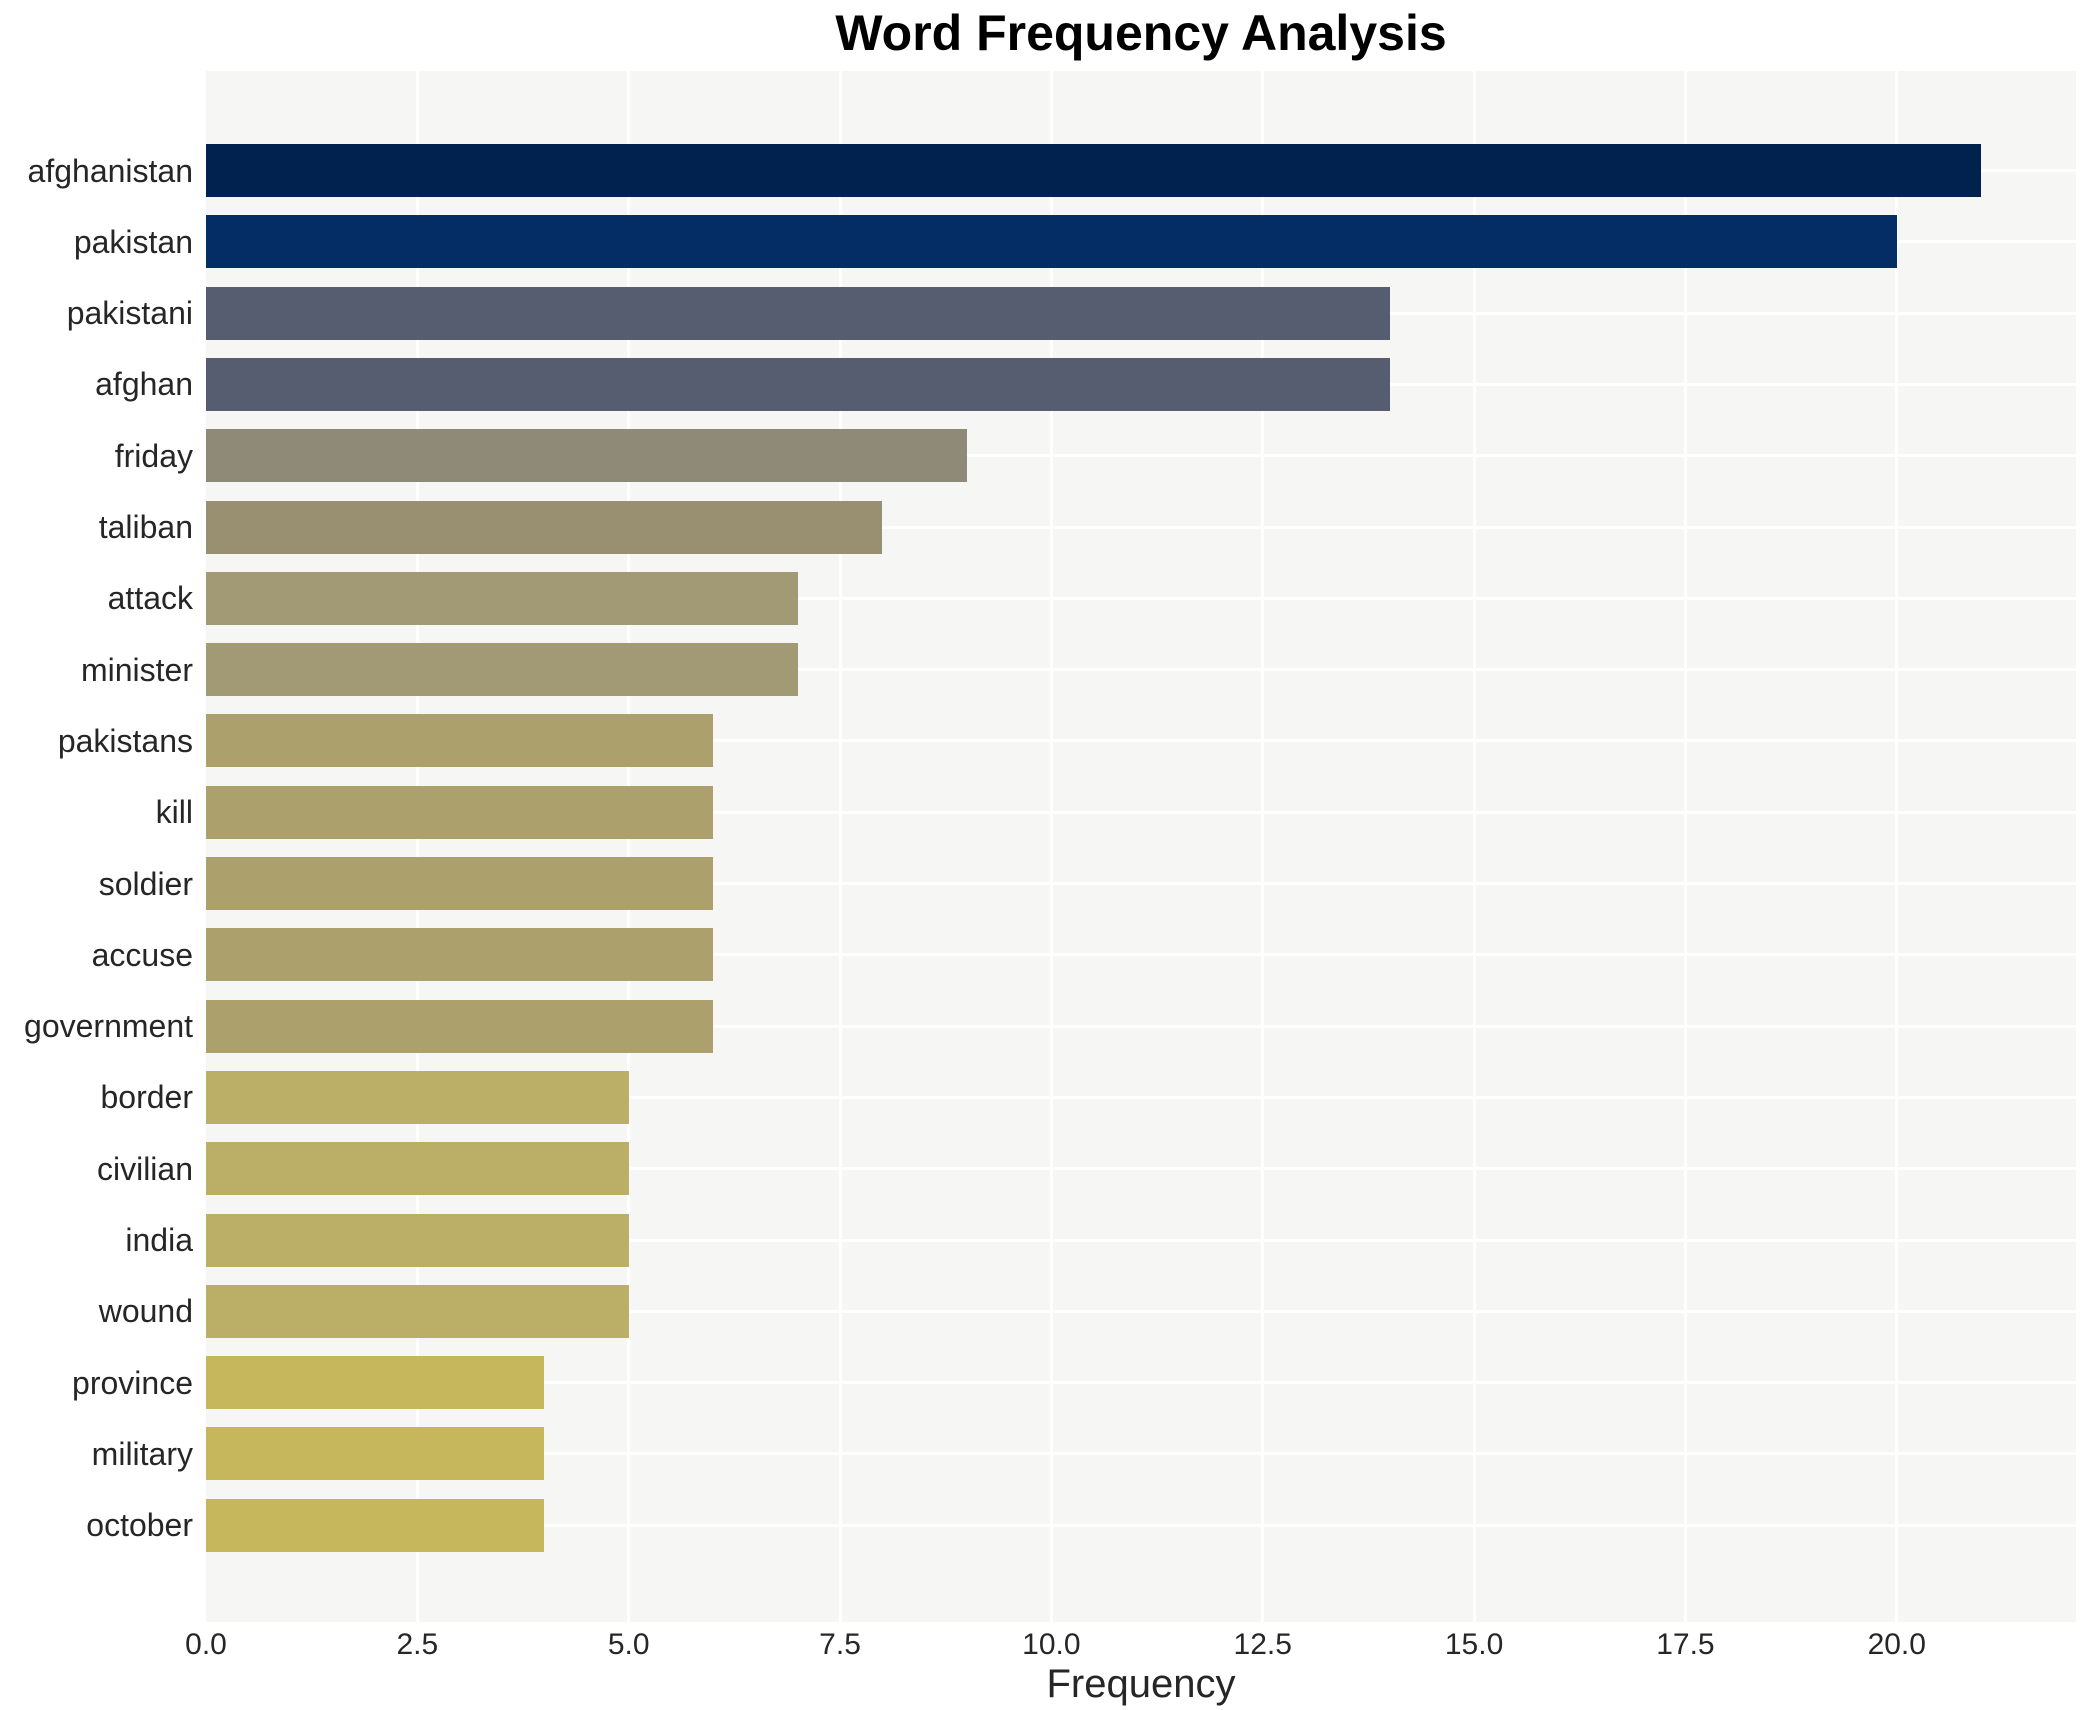  What do you see at coordinates (628, 1644) in the screenshot?
I see `x-tick-label-5.0: 5.0` at bounding box center [628, 1644].